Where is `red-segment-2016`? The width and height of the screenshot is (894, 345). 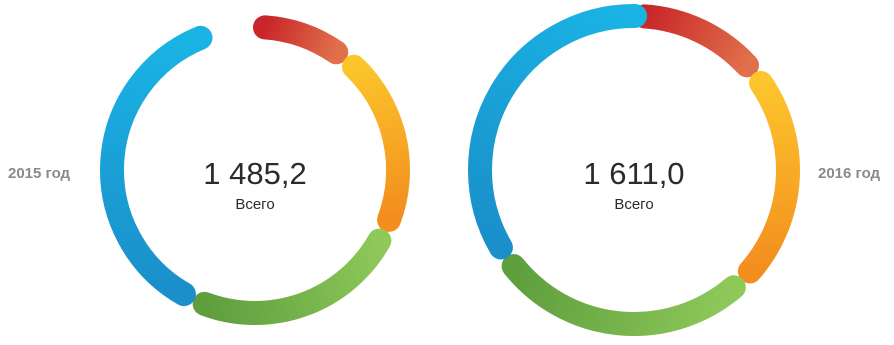
red-segment-2016 is located at coordinates (695, 41).